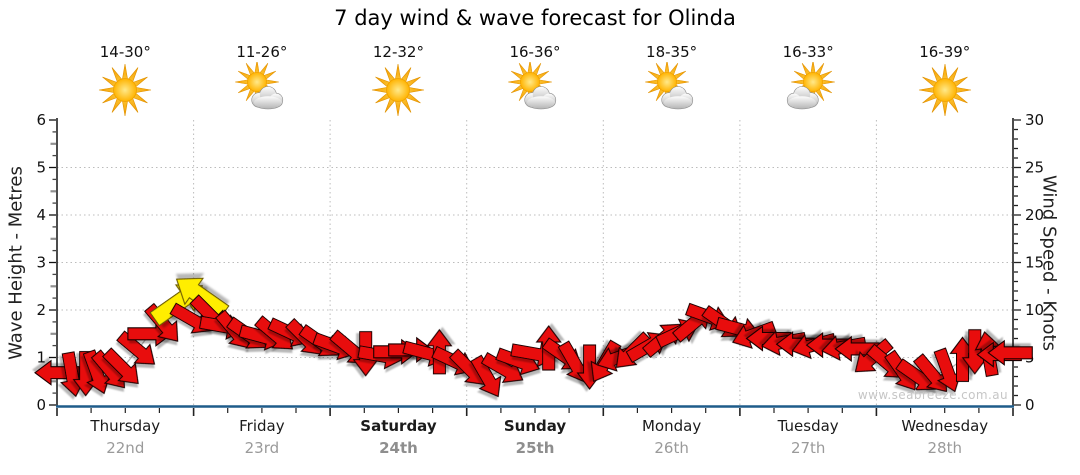 The image size is (1080, 475). What do you see at coordinates (125, 52) in the screenshot?
I see `temperature-range: 14-30°` at bounding box center [125, 52].